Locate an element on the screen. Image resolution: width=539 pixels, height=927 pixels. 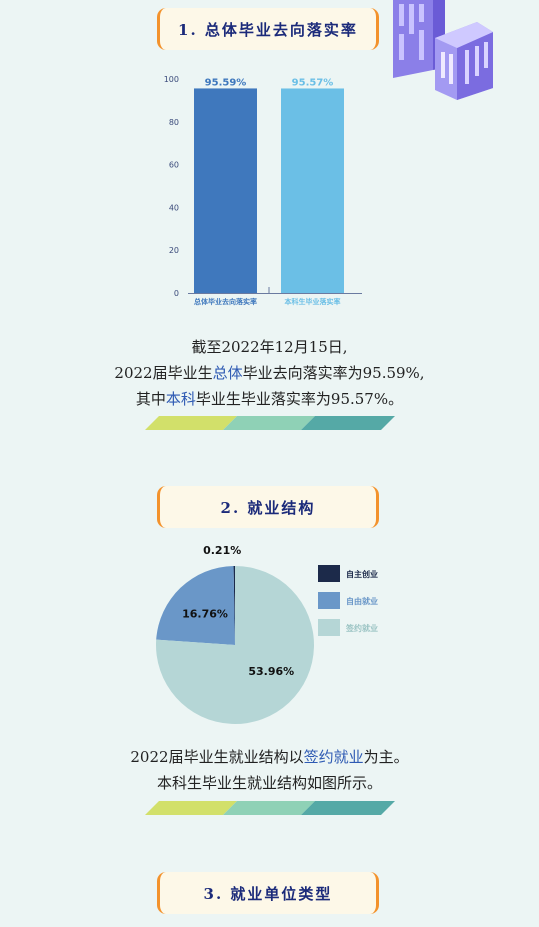
summary-line-4: 2022届毕业生就业结构以签约就业为主。 is located at coordinates (269, 757).